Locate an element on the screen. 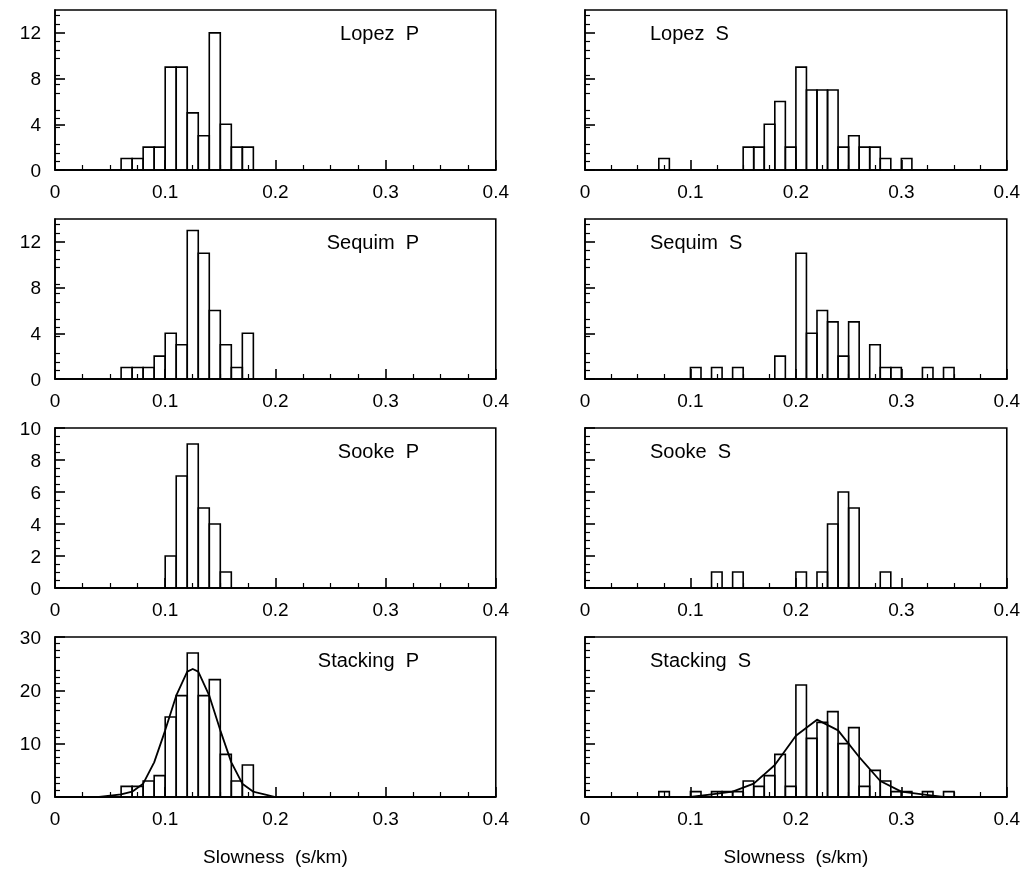 The height and width of the screenshot is (879, 1023). text: Lopez S is located at coordinates (689, 33).